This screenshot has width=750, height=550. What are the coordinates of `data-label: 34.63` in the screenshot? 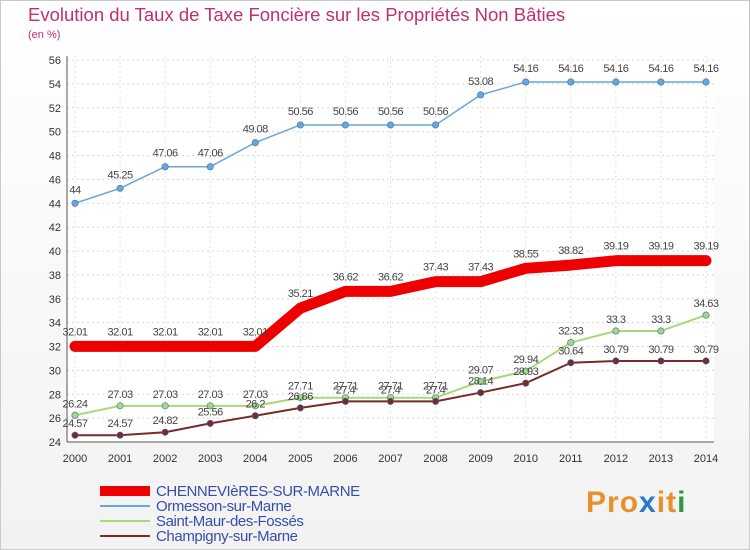 It's located at (705, 304).